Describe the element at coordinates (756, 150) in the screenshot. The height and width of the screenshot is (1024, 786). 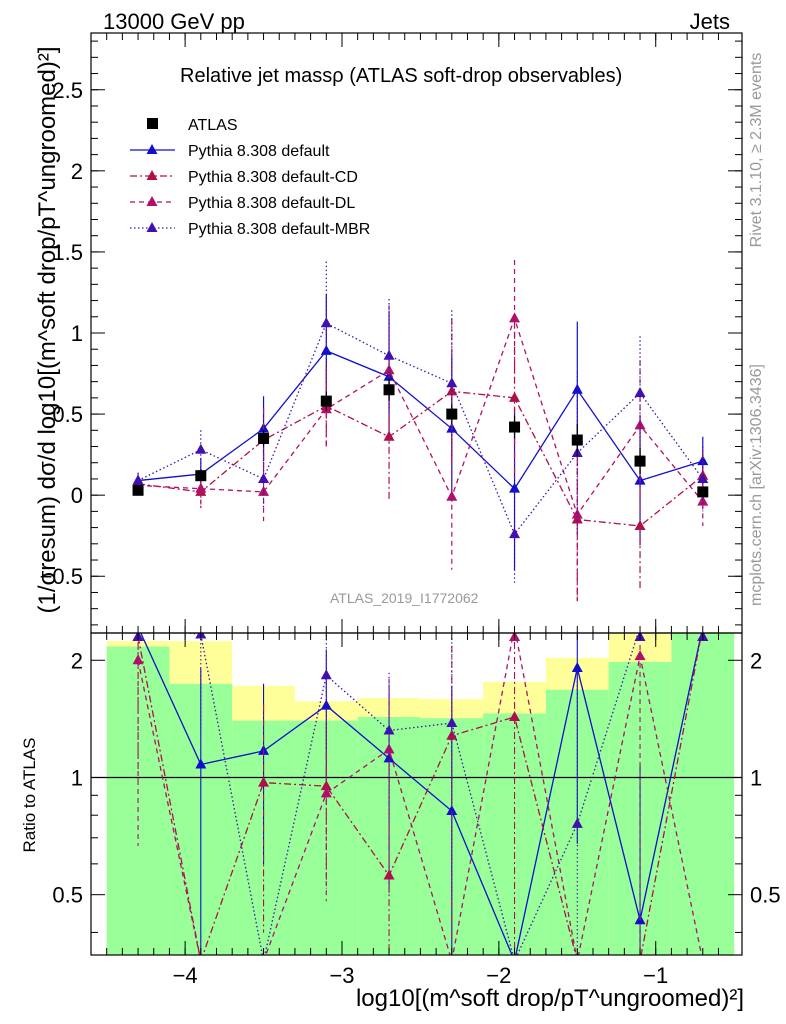
I see `rivet-version: Rivet 3.1.10, ≥ 2.3M events` at that location.